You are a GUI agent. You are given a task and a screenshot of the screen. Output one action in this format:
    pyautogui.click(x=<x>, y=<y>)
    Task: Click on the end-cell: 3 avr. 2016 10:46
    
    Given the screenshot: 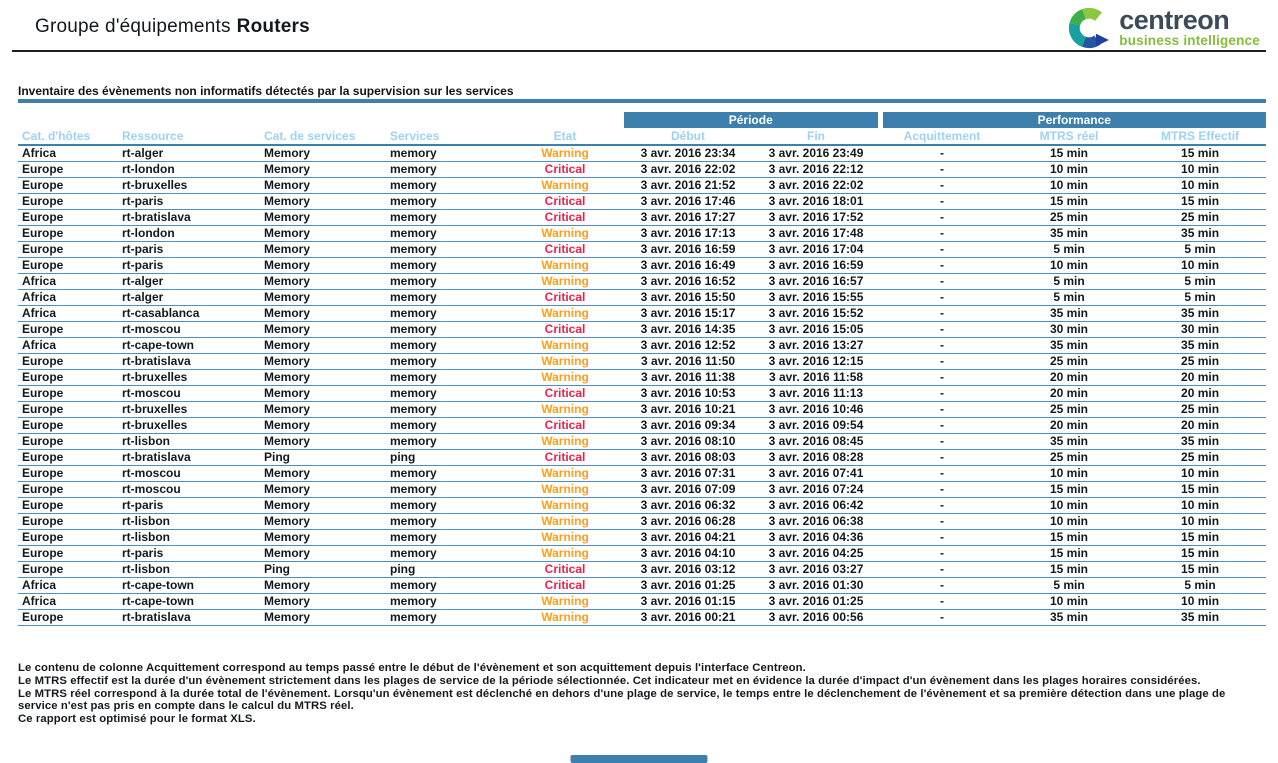 What is the action you would take?
    pyautogui.click(x=816, y=409)
    